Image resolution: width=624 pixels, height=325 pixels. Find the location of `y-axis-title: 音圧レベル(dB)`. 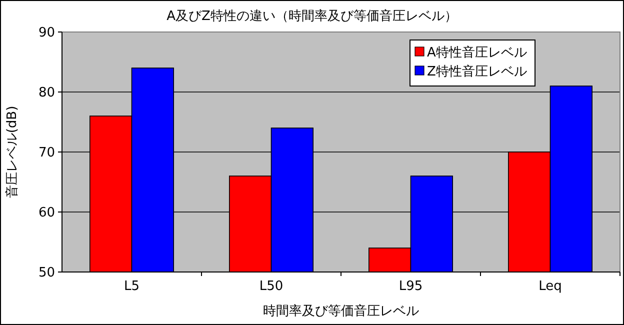

y-axis-title: 音圧レベル(dB) is located at coordinates (12, 152).